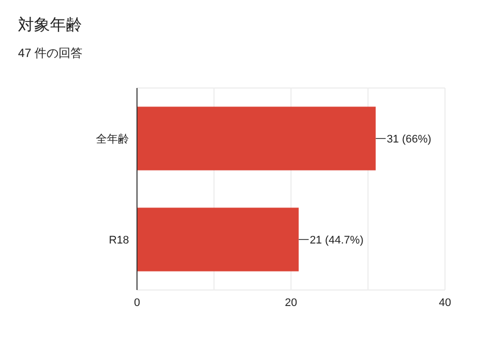 The height and width of the screenshot is (343, 498). Describe the element at coordinates (445, 303) in the screenshot. I see `xtick: 40` at that location.